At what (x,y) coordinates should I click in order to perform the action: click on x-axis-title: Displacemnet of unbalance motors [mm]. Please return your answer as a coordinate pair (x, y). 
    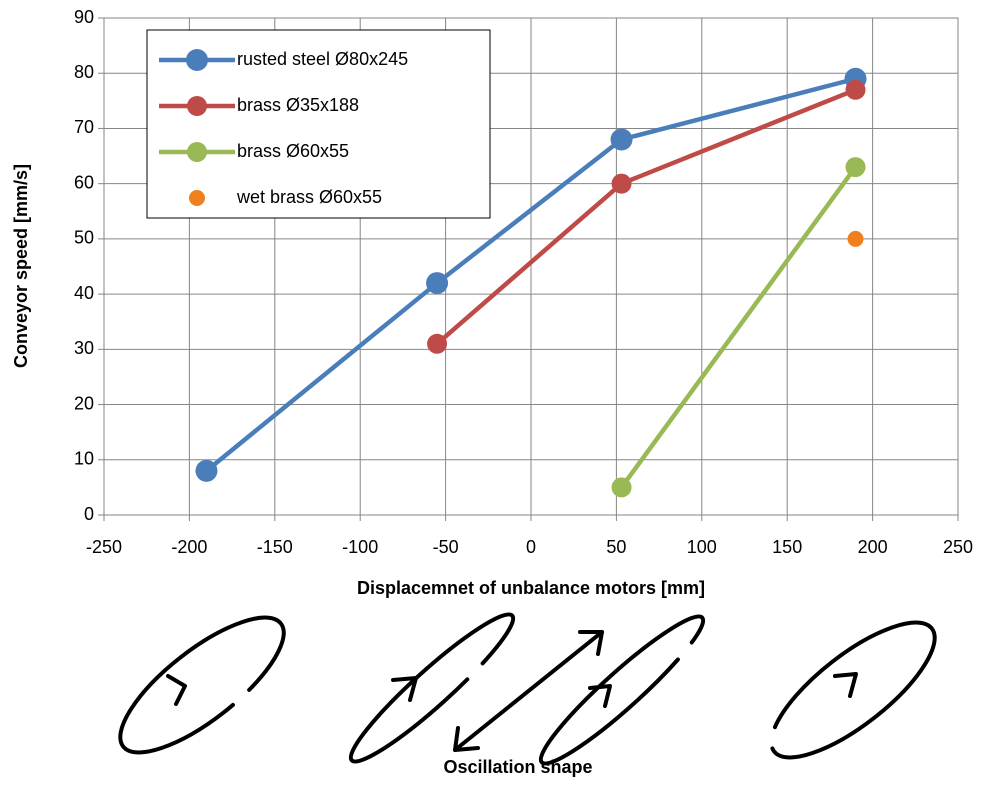
    Looking at the image, I should click on (531, 588).